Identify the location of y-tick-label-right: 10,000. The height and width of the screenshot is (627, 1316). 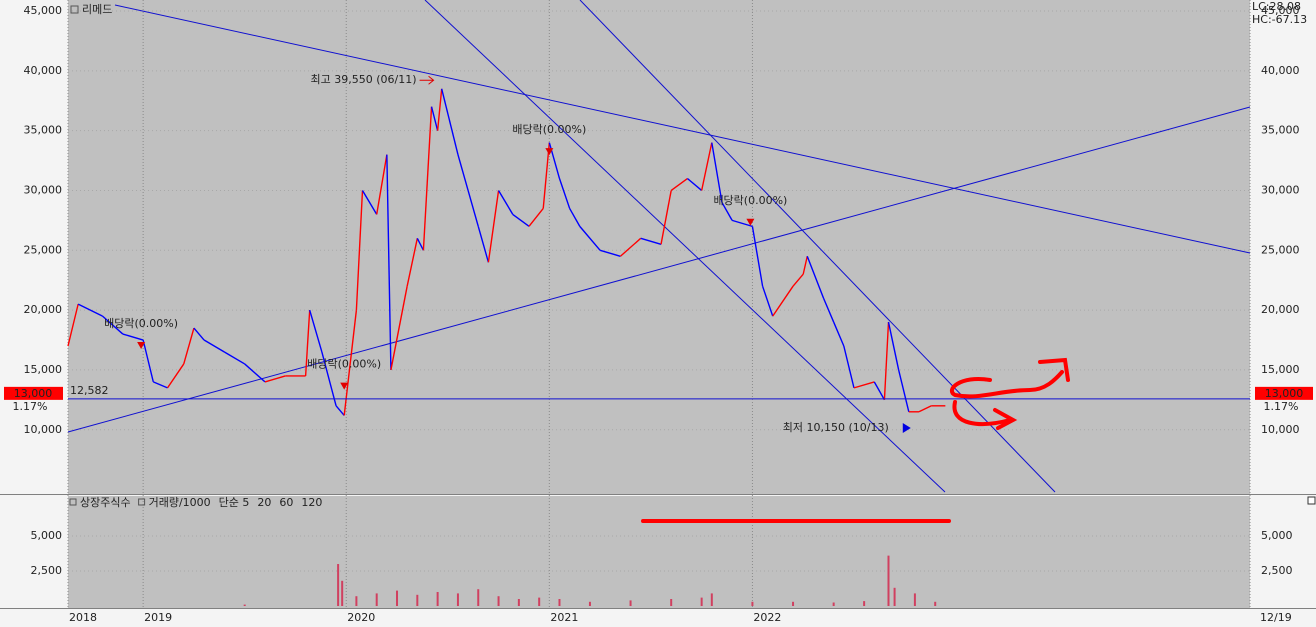
(1280, 429).